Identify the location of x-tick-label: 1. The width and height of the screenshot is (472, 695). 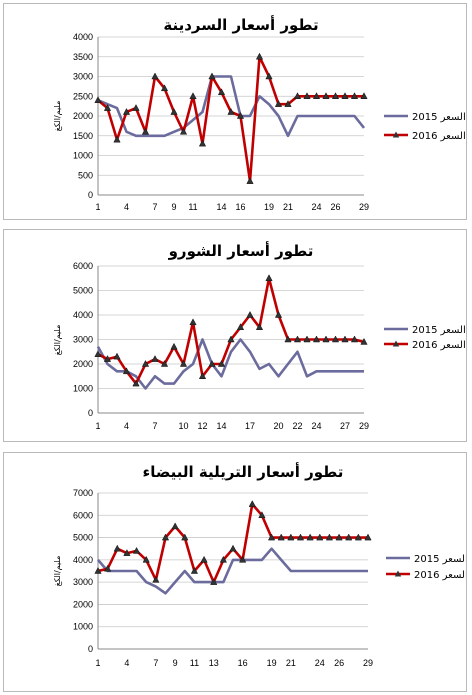
(97, 426).